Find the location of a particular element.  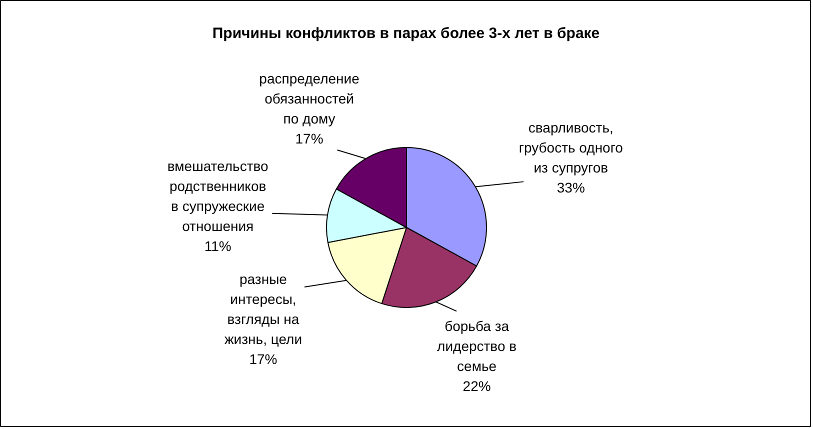

slice-label: борьба за лидерство в семье is located at coordinates (477, 346).